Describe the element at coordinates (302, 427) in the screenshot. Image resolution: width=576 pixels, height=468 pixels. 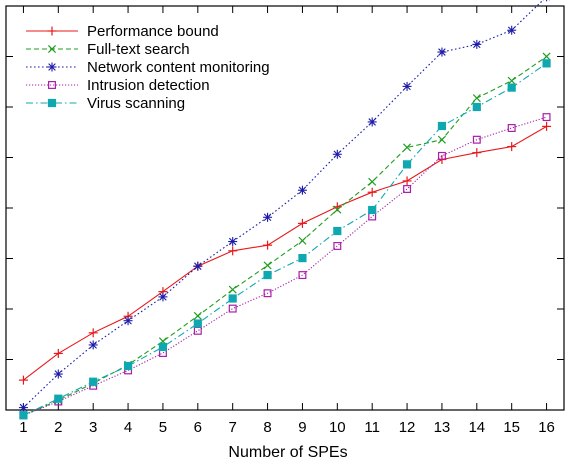
I see `x-tick-label: 9` at that location.